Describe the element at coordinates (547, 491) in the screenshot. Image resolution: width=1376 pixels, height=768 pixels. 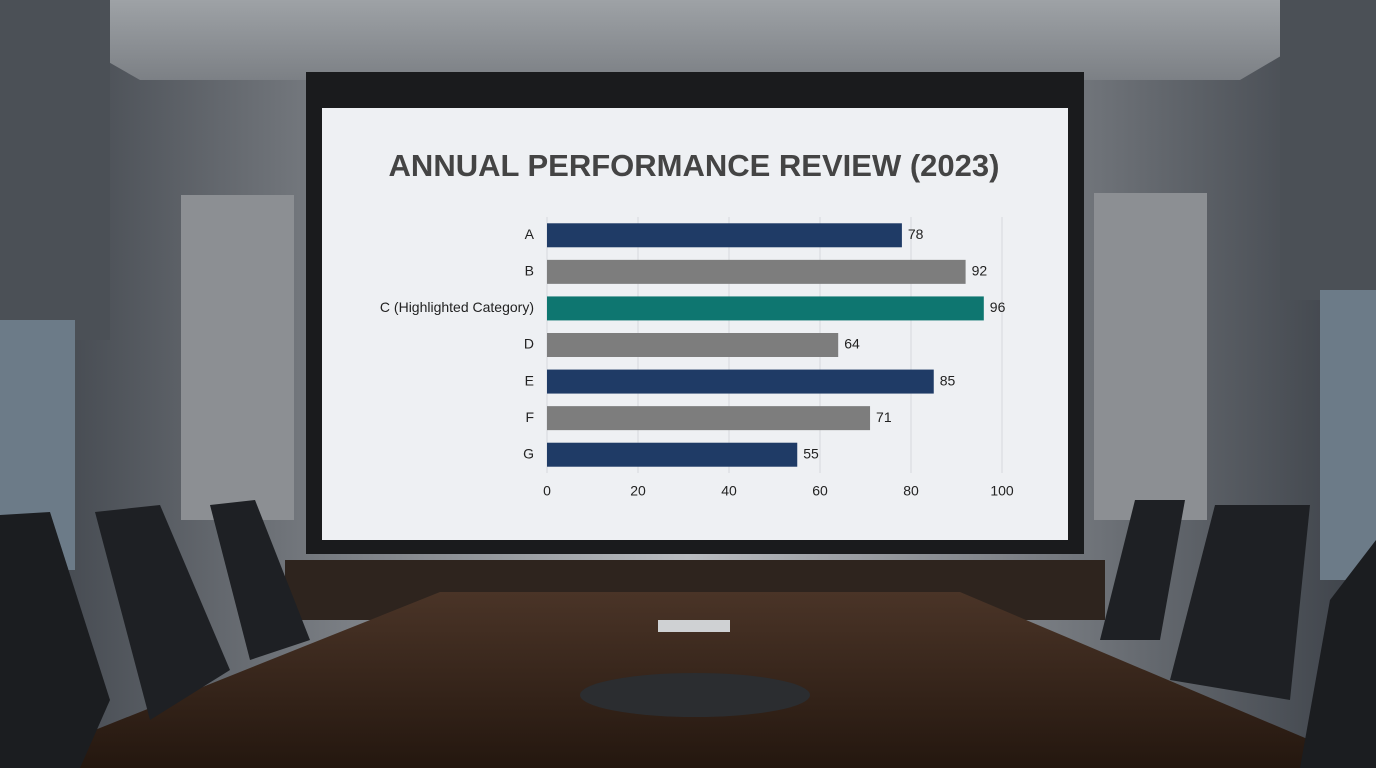
I see `x-tick-label: 0` at that location.